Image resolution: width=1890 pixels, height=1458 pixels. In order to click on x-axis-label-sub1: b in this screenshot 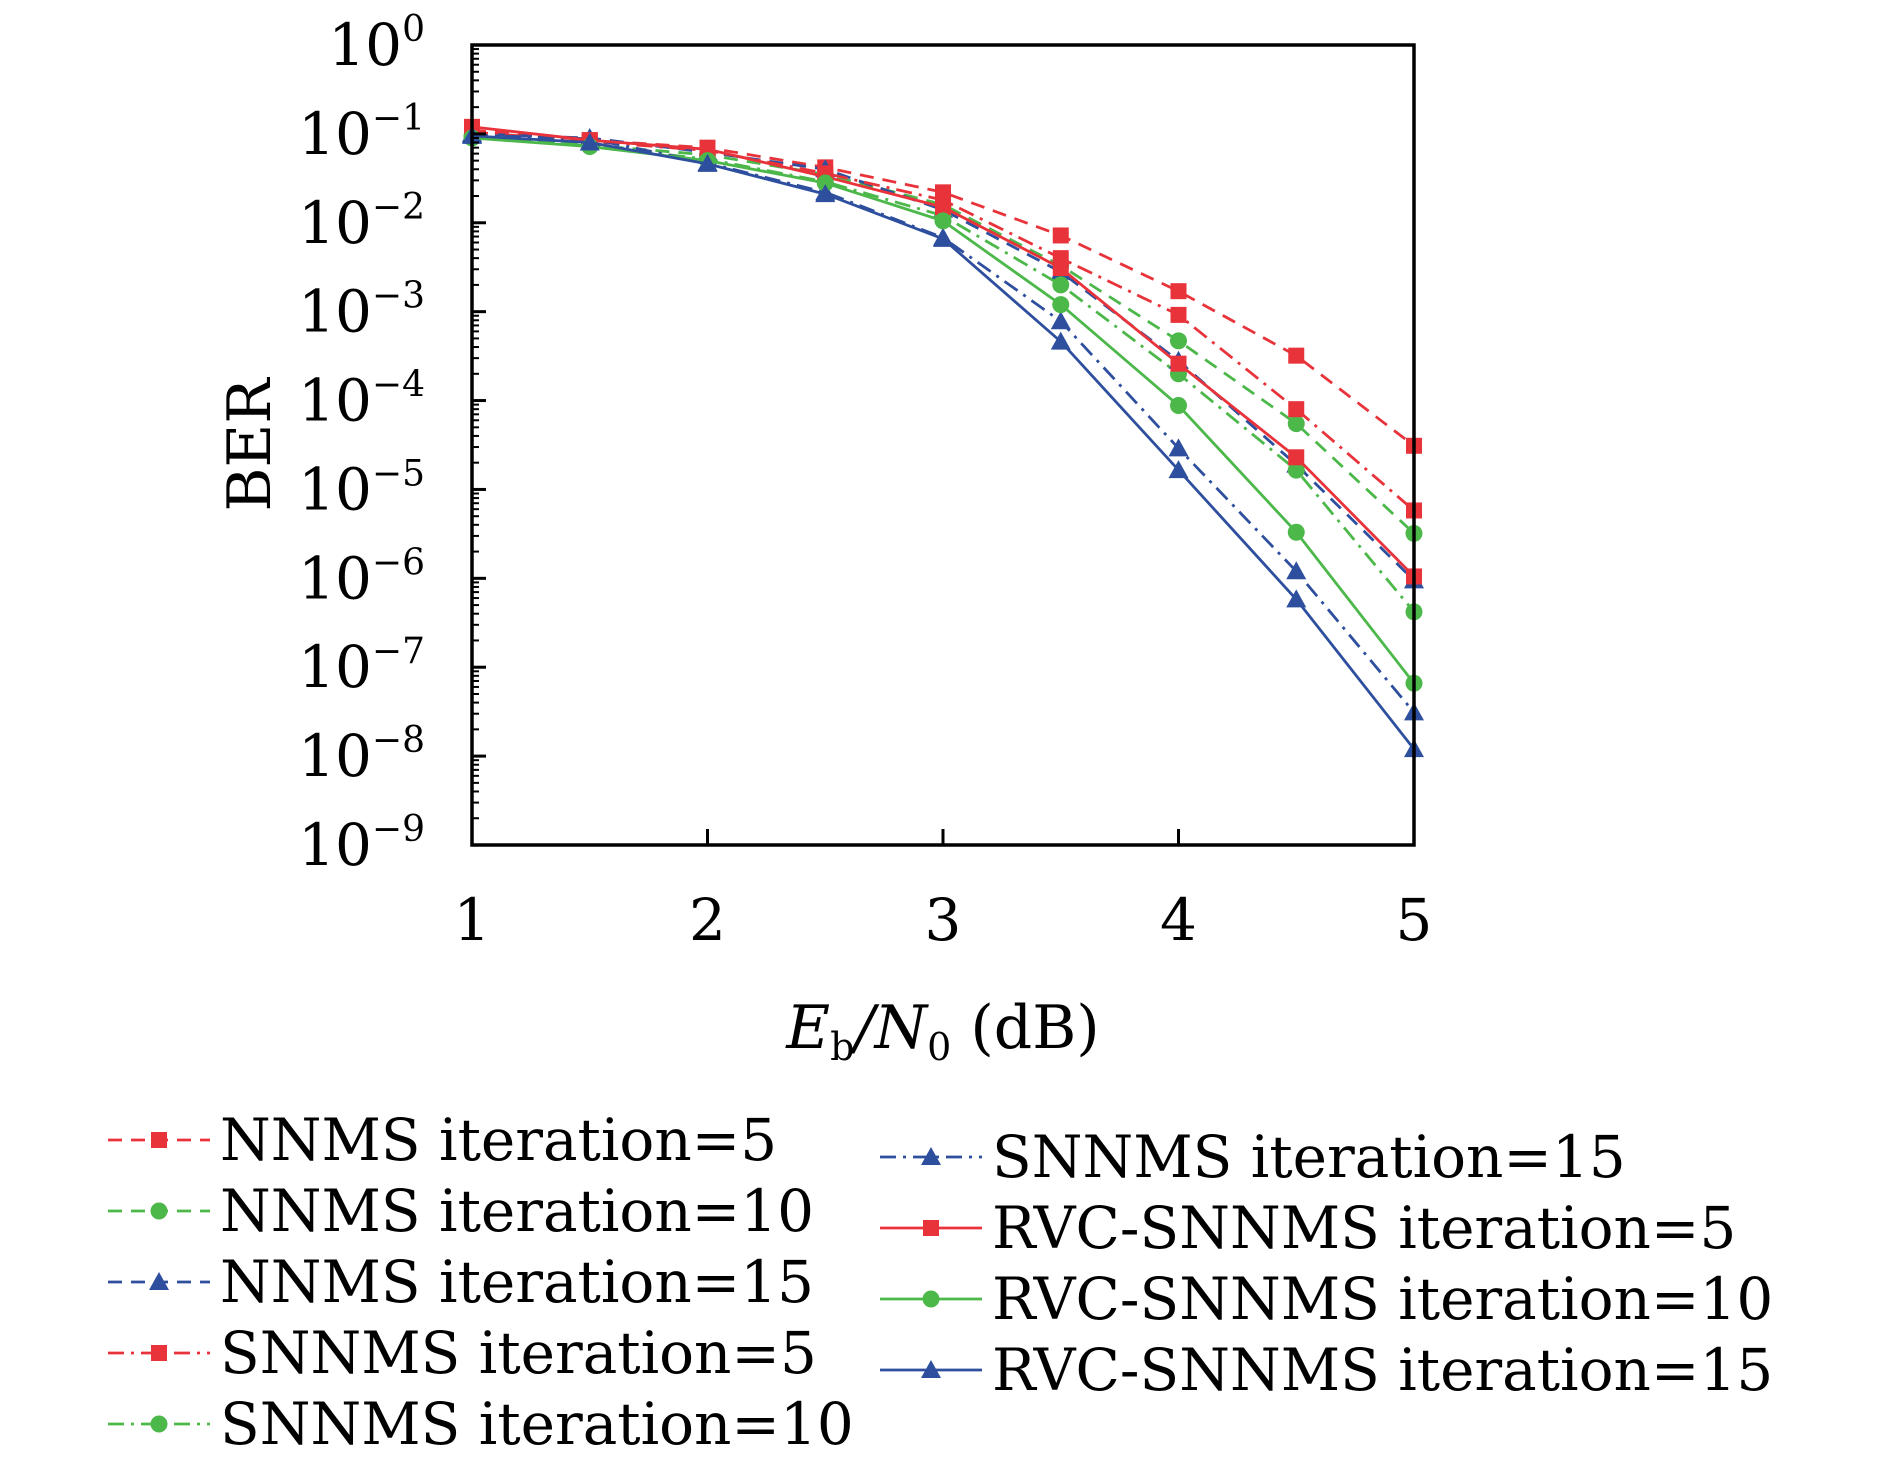, I will do `click(842, 1047)`.